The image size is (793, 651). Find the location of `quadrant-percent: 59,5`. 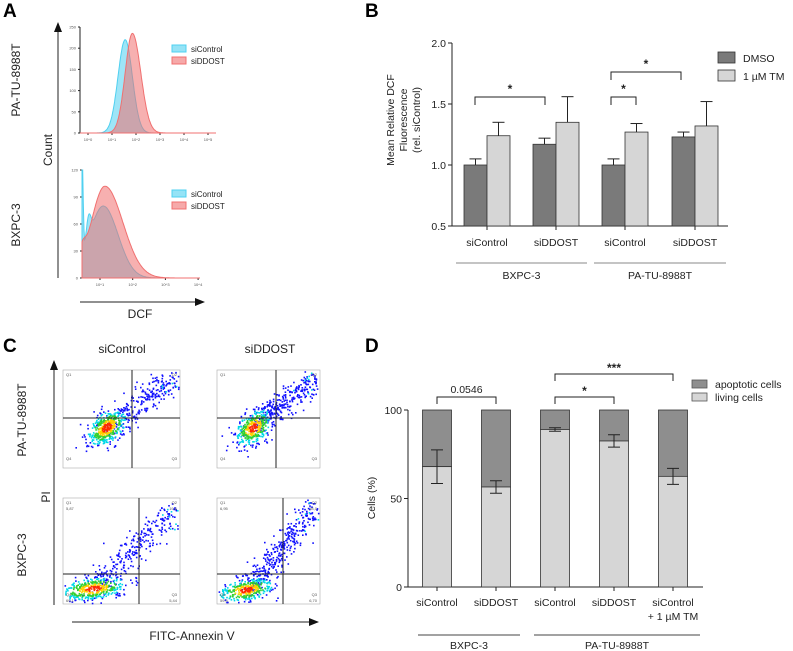

quadrant-percent: 59,5 is located at coordinates (224, 600).